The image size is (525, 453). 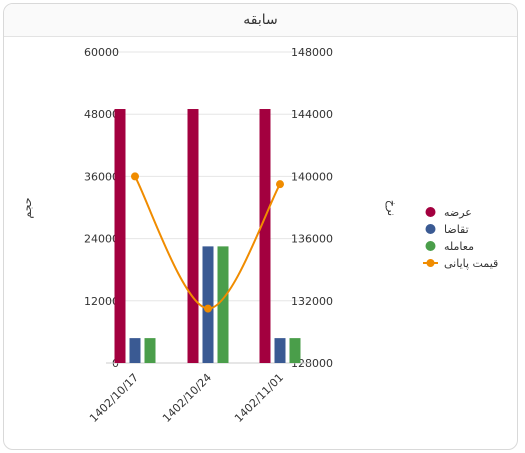 I want to click on x-tick-label: 1402/10/24, so click(x=187, y=398).